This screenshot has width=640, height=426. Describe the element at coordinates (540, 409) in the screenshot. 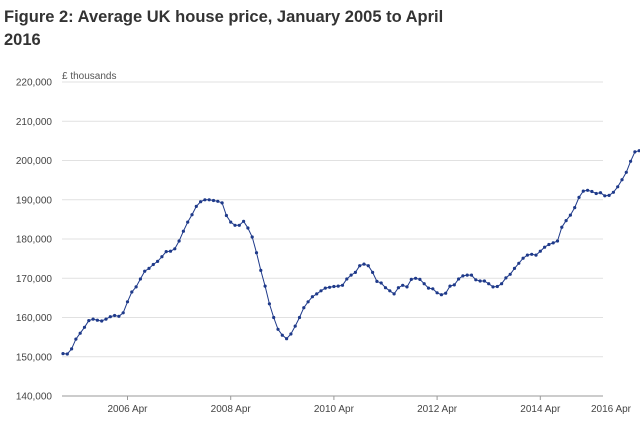

I see `x-tick-label: 2014 Apr` at that location.